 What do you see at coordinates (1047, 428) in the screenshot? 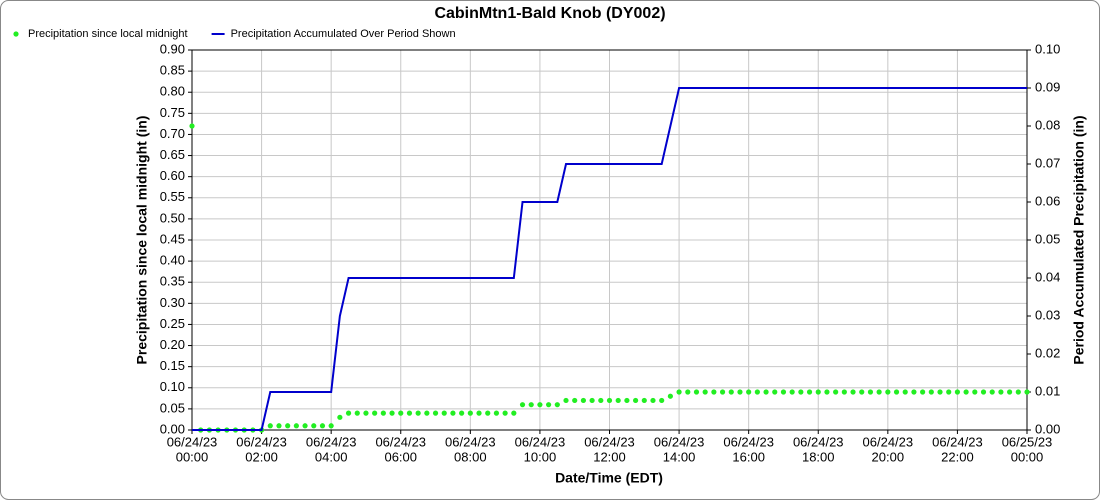
I see `y2-tick-label: 0.00` at bounding box center [1047, 428].